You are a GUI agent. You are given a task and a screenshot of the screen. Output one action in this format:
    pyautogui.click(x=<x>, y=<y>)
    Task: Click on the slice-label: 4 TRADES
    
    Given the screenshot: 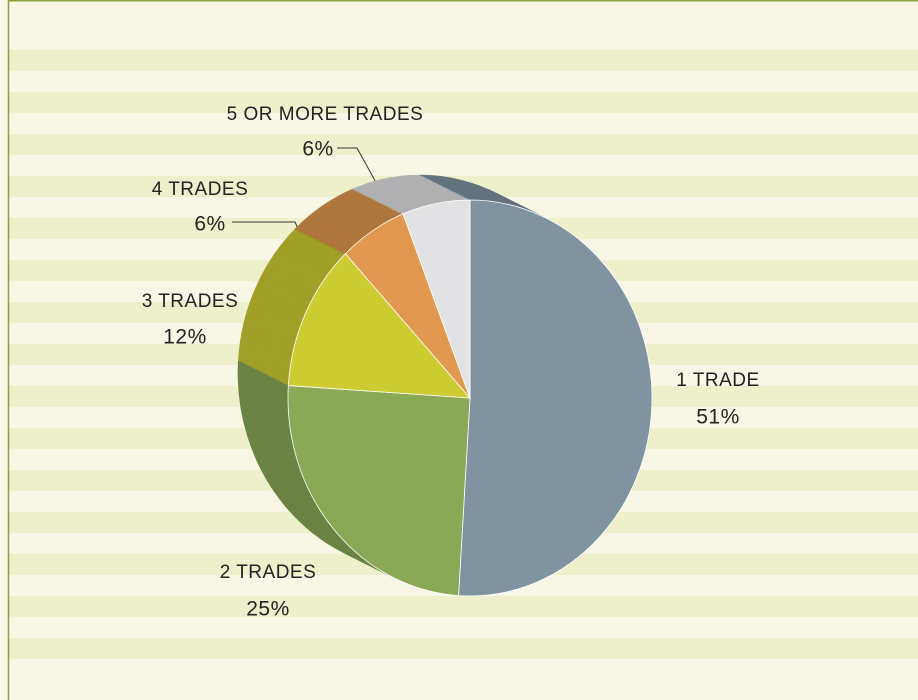 What is the action you would take?
    pyautogui.click(x=200, y=189)
    